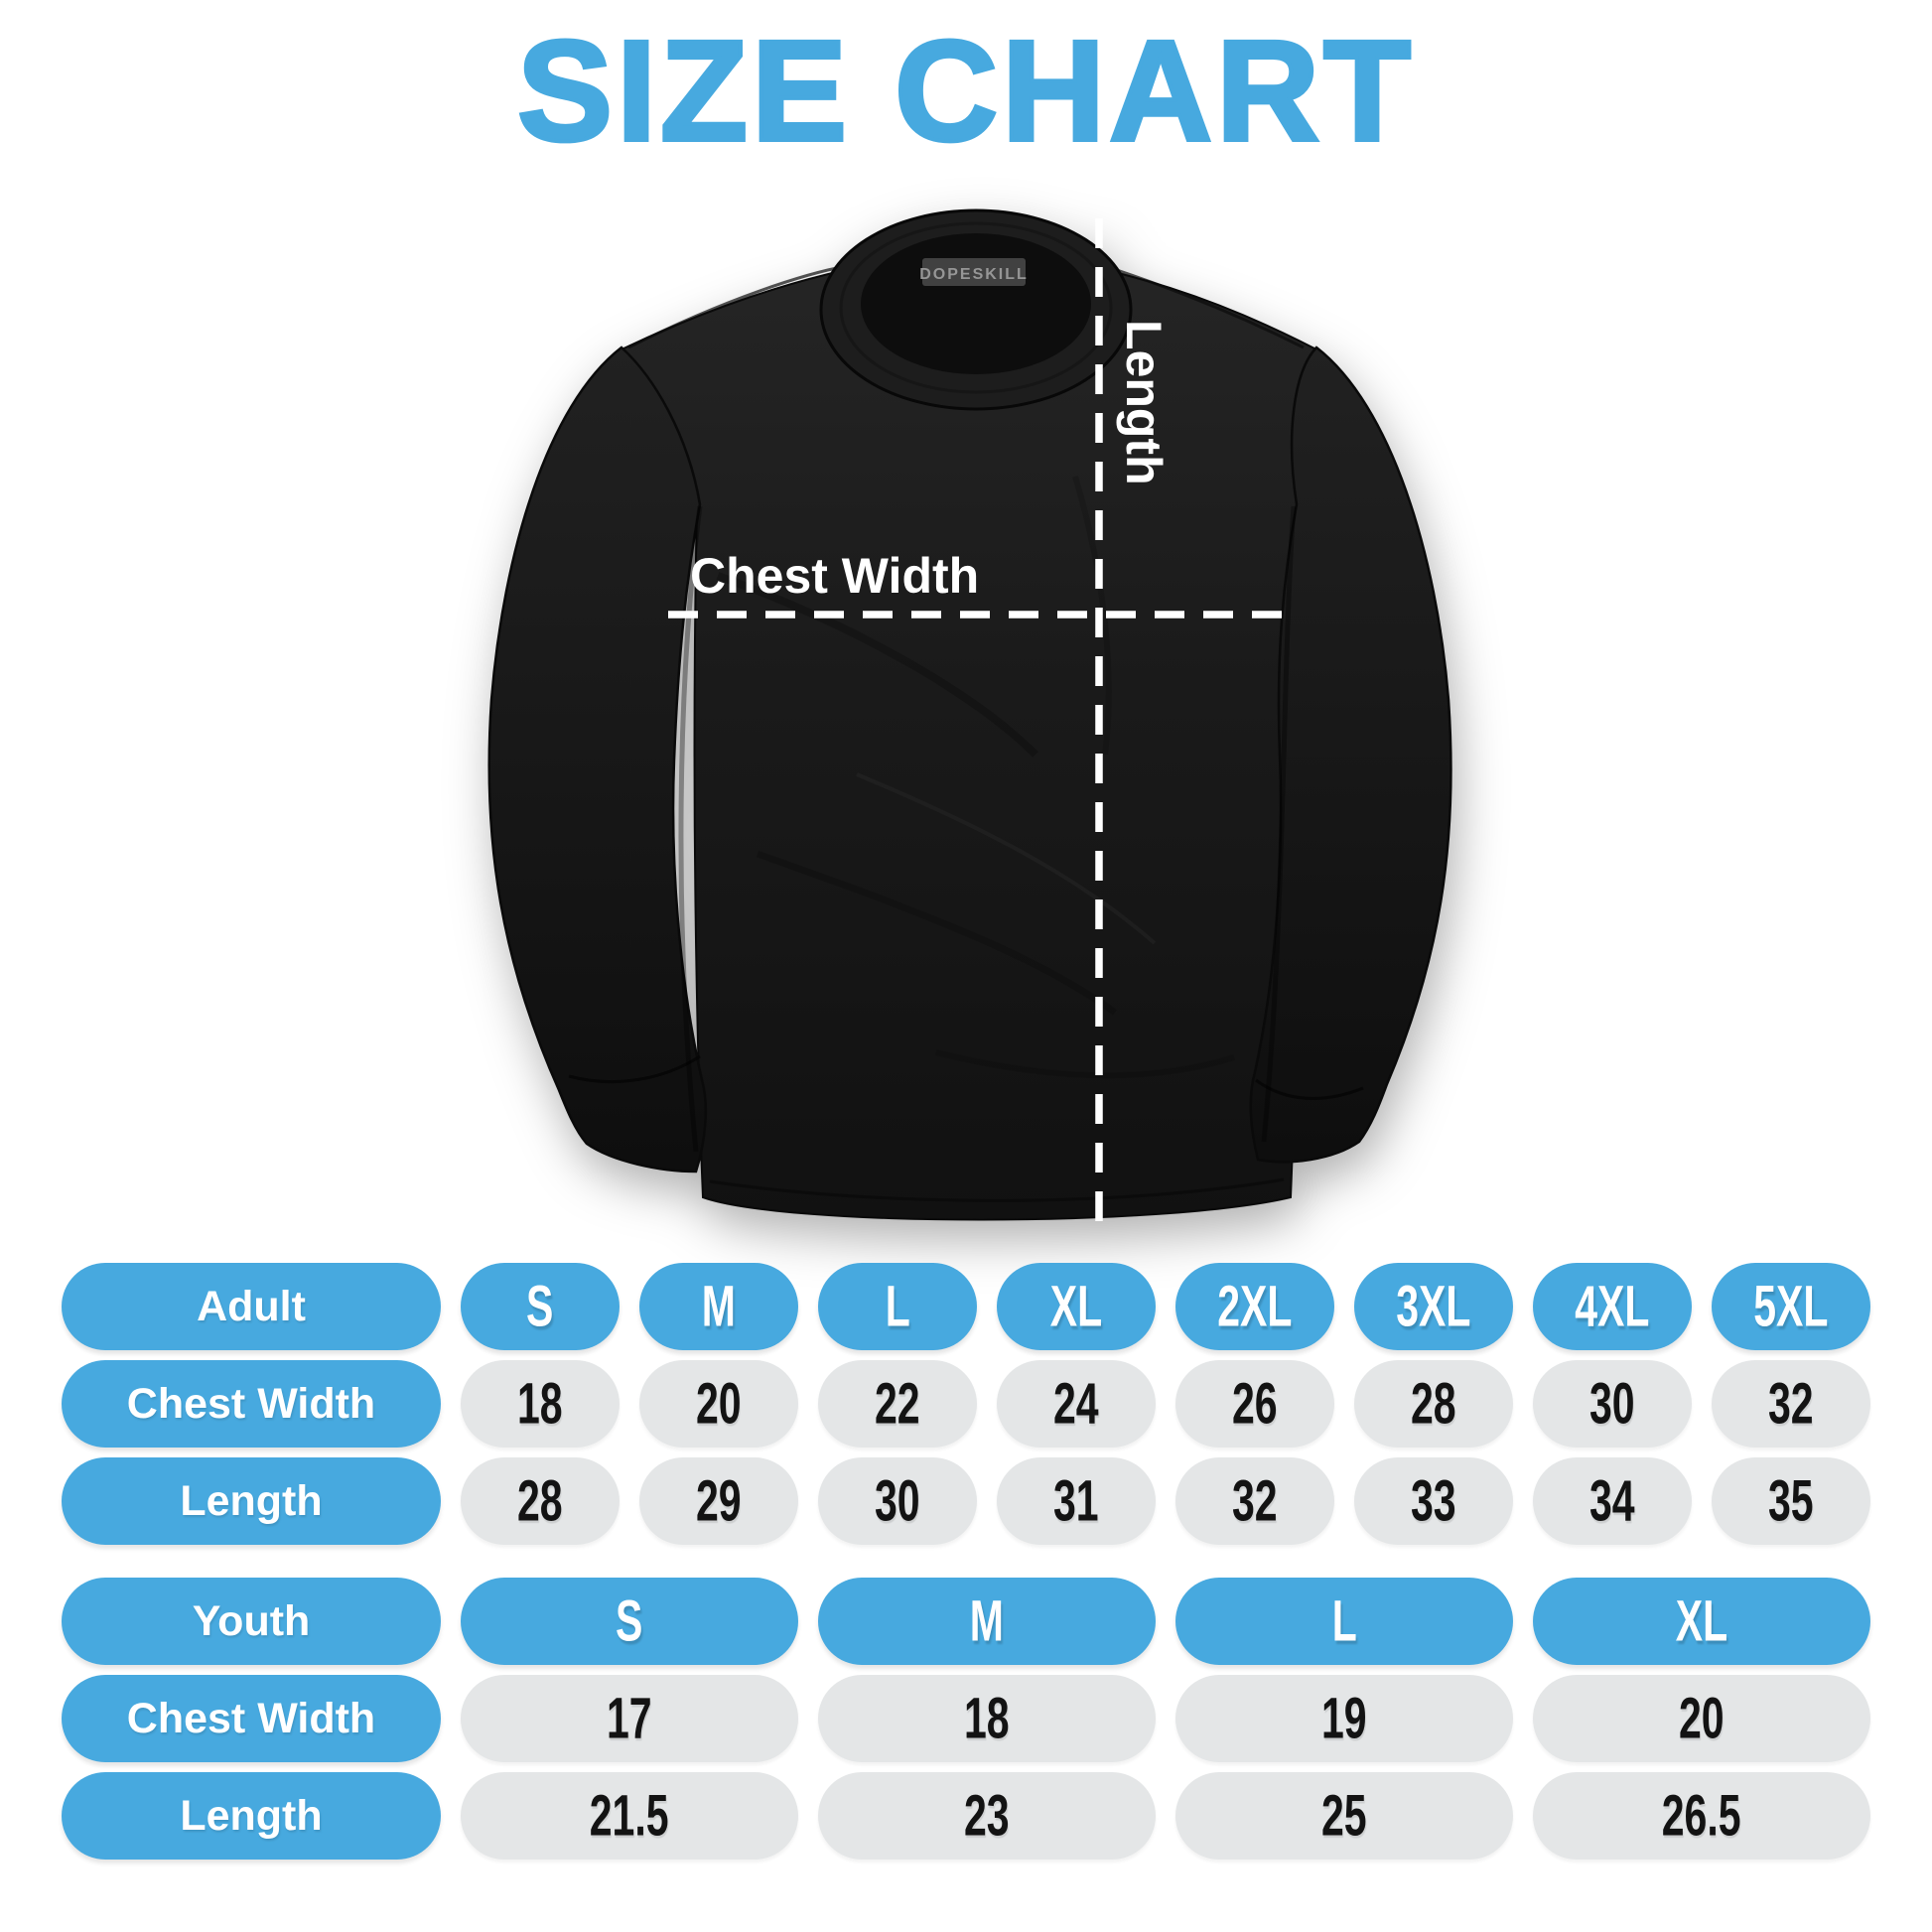 The width and height of the screenshot is (1932, 1932). What do you see at coordinates (1344, 1816) in the screenshot?
I see `cell-value: 25` at bounding box center [1344, 1816].